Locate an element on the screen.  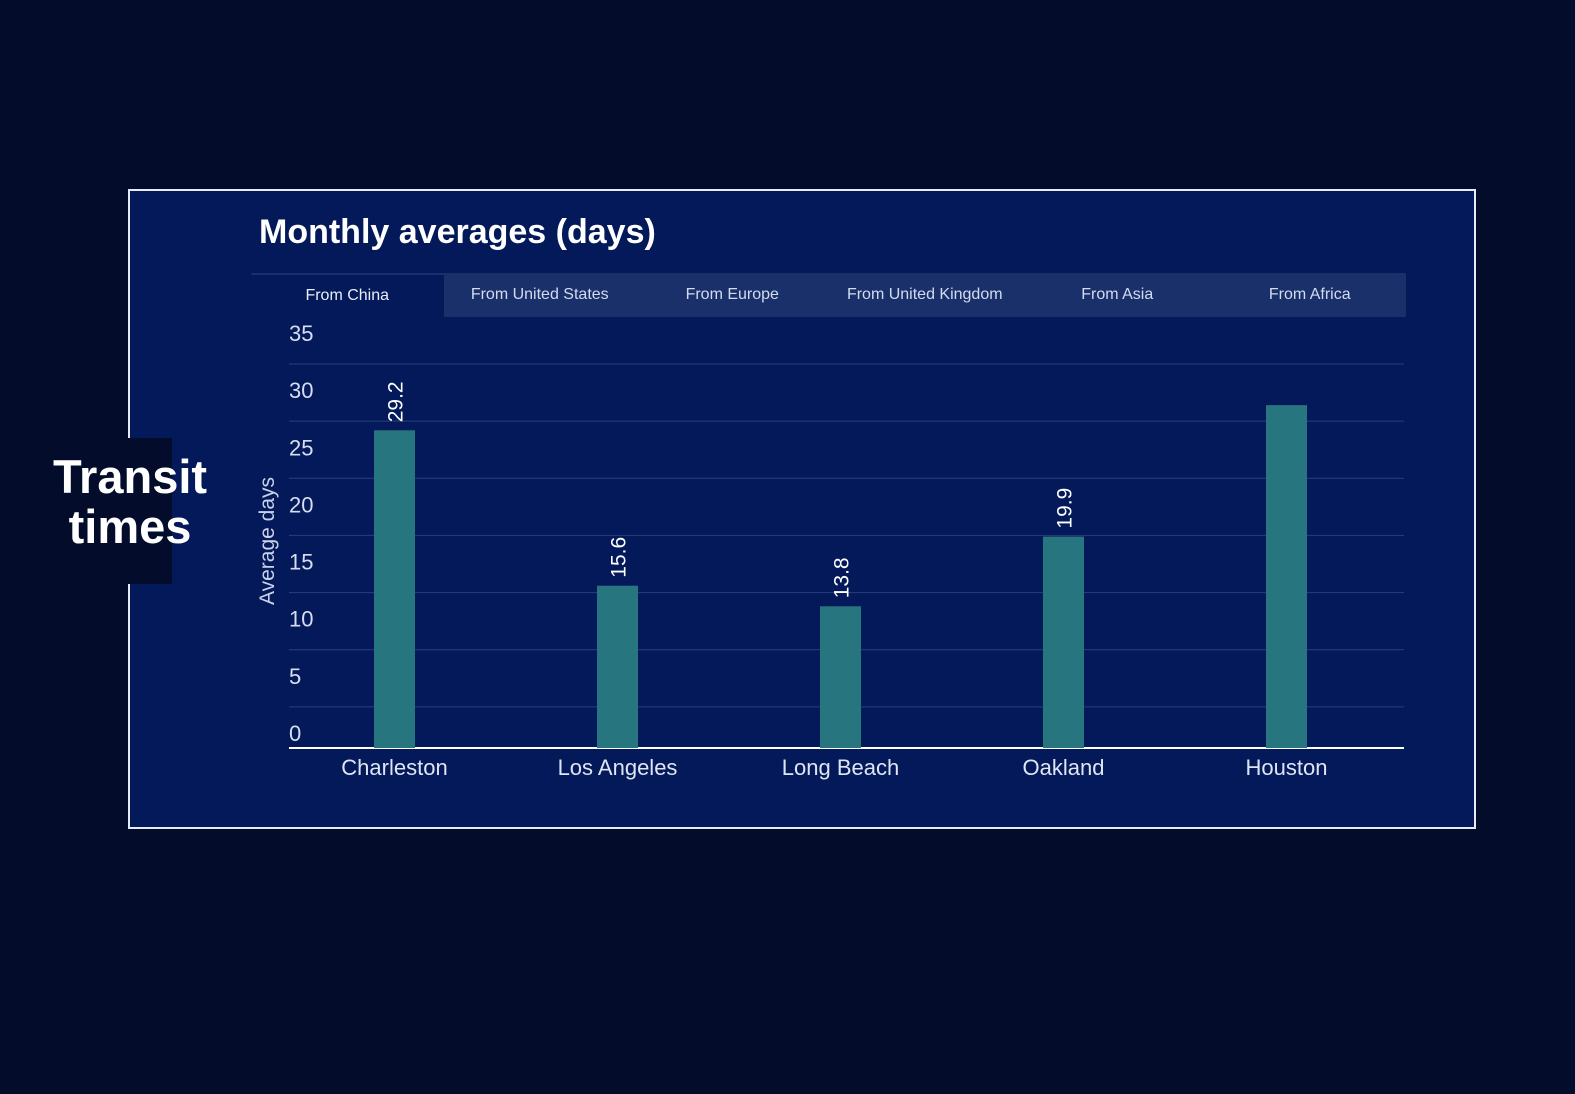
x-tick-label: Oakland is located at coordinates (1064, 767).